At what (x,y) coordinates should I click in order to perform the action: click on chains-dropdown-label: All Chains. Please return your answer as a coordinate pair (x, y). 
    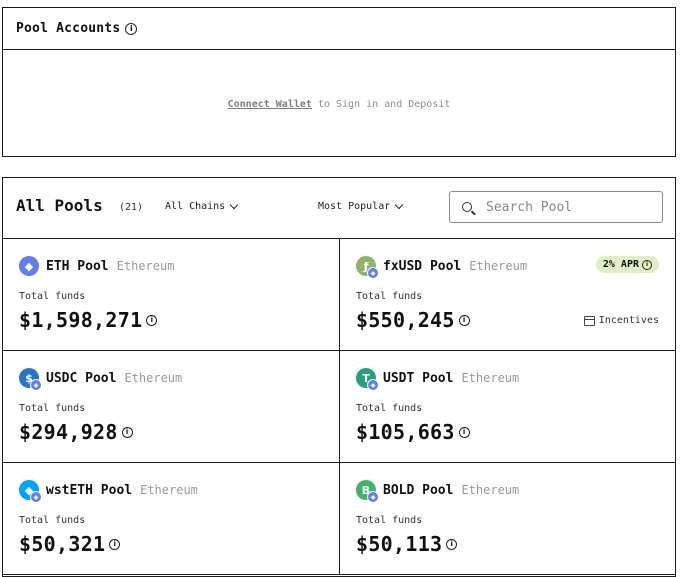
    Looking at the image, I should click on (195, 206).